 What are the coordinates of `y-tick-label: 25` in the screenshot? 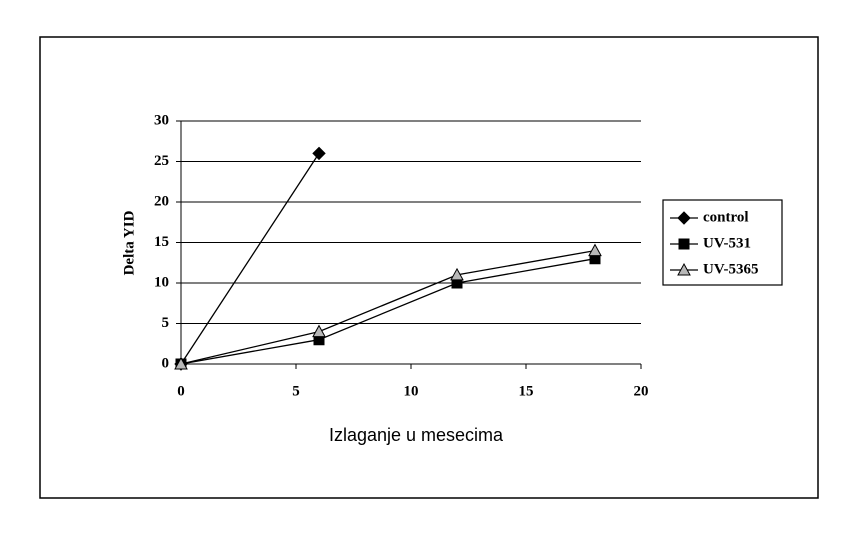 It's located at (161, 161).